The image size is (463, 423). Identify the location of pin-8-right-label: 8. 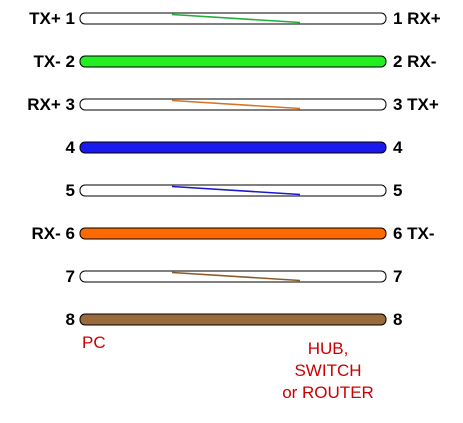
(398, 319).